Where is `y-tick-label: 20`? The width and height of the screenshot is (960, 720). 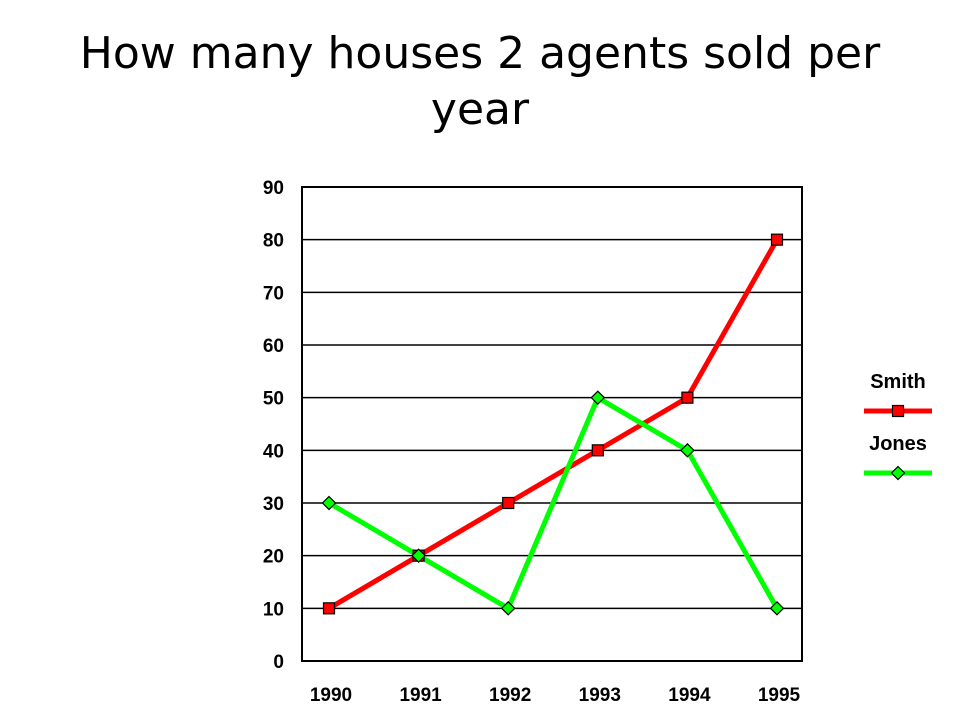 y-tick-label: 20 is located at coordinates (273, 557).